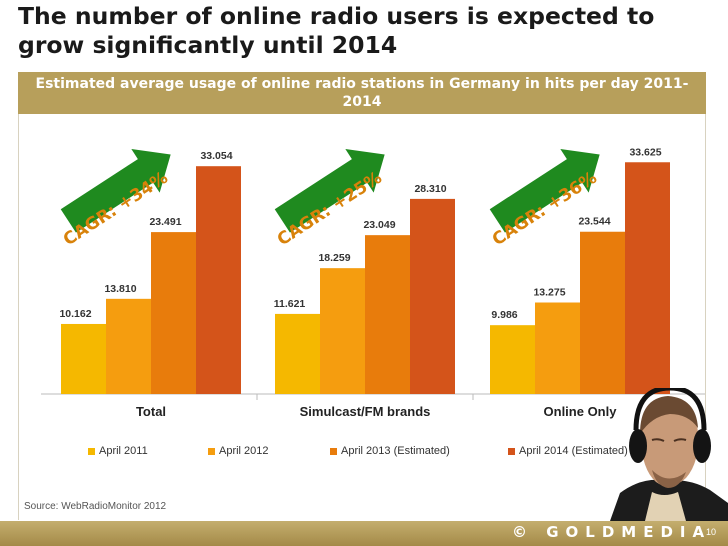  I want to click on page-number: 10, so click(711, 532).